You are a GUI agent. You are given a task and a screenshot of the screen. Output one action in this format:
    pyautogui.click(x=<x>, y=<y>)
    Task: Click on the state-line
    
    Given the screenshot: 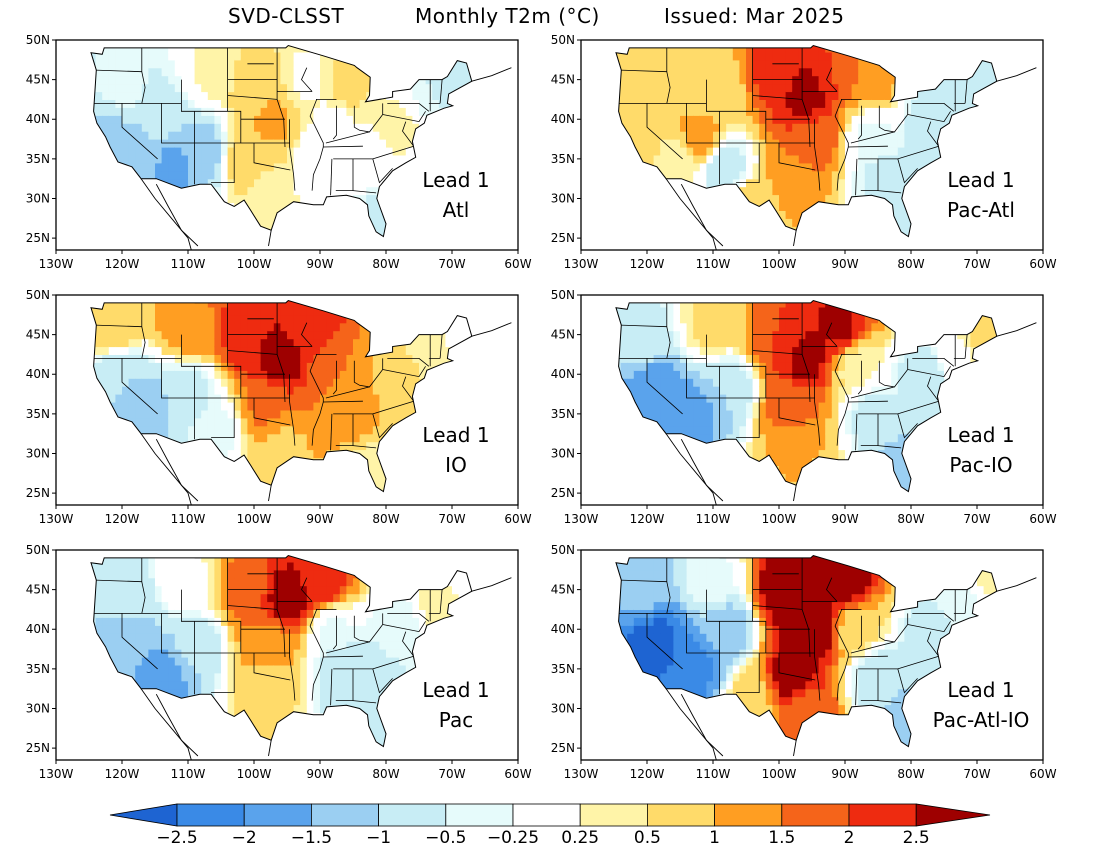 What is the action you would take?
    pyautogui.click(x=281, y=97)
    